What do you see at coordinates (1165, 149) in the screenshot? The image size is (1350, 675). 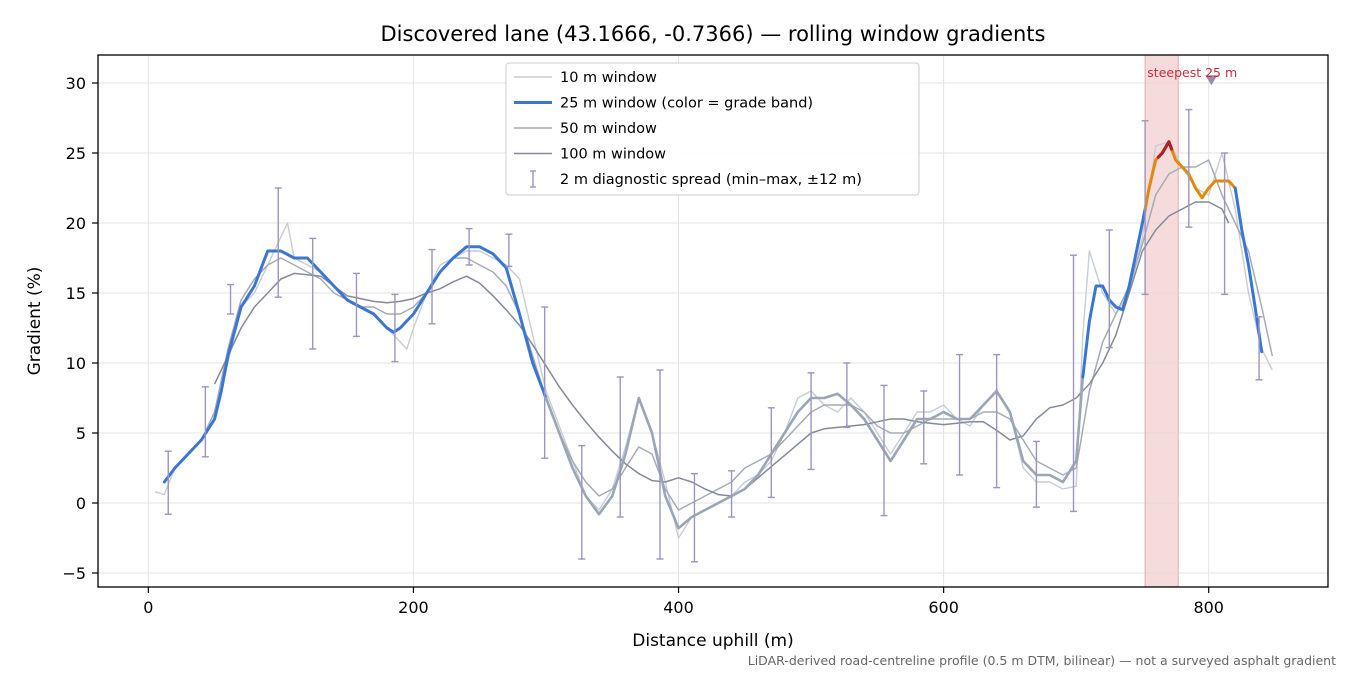 I see `series-line-25m-peak` at bounding box center [1165, 149].